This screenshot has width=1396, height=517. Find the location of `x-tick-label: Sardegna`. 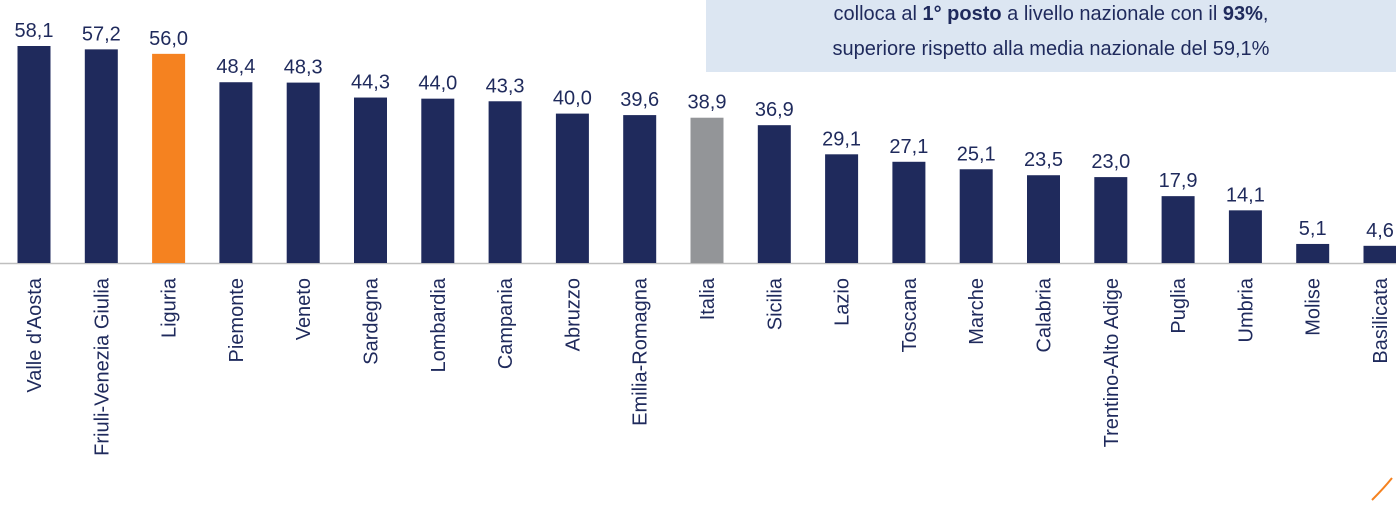

x-tick-label: Sardegna is located at coordinates (372, 321).